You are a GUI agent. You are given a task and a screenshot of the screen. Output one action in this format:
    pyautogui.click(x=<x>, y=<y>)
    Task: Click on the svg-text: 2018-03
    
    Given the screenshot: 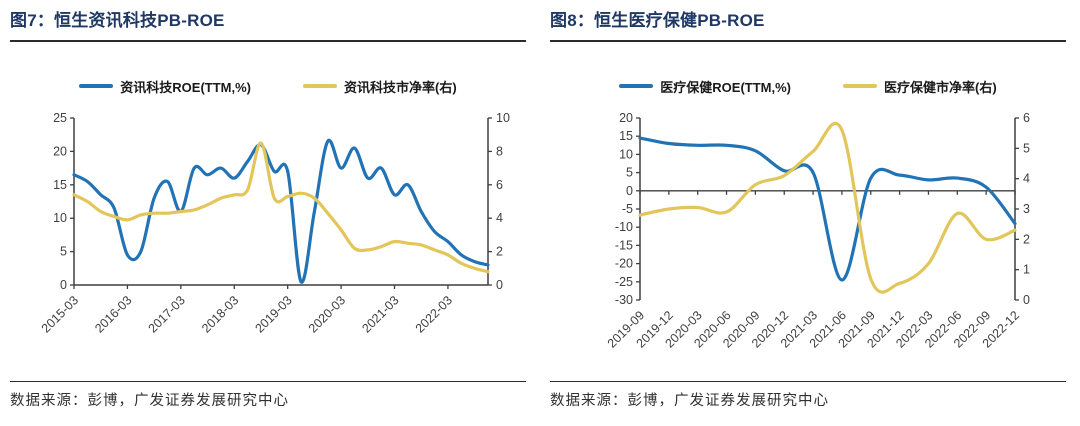 What is the action you would take?
    pyautogui.click(x=220, y=314)
    